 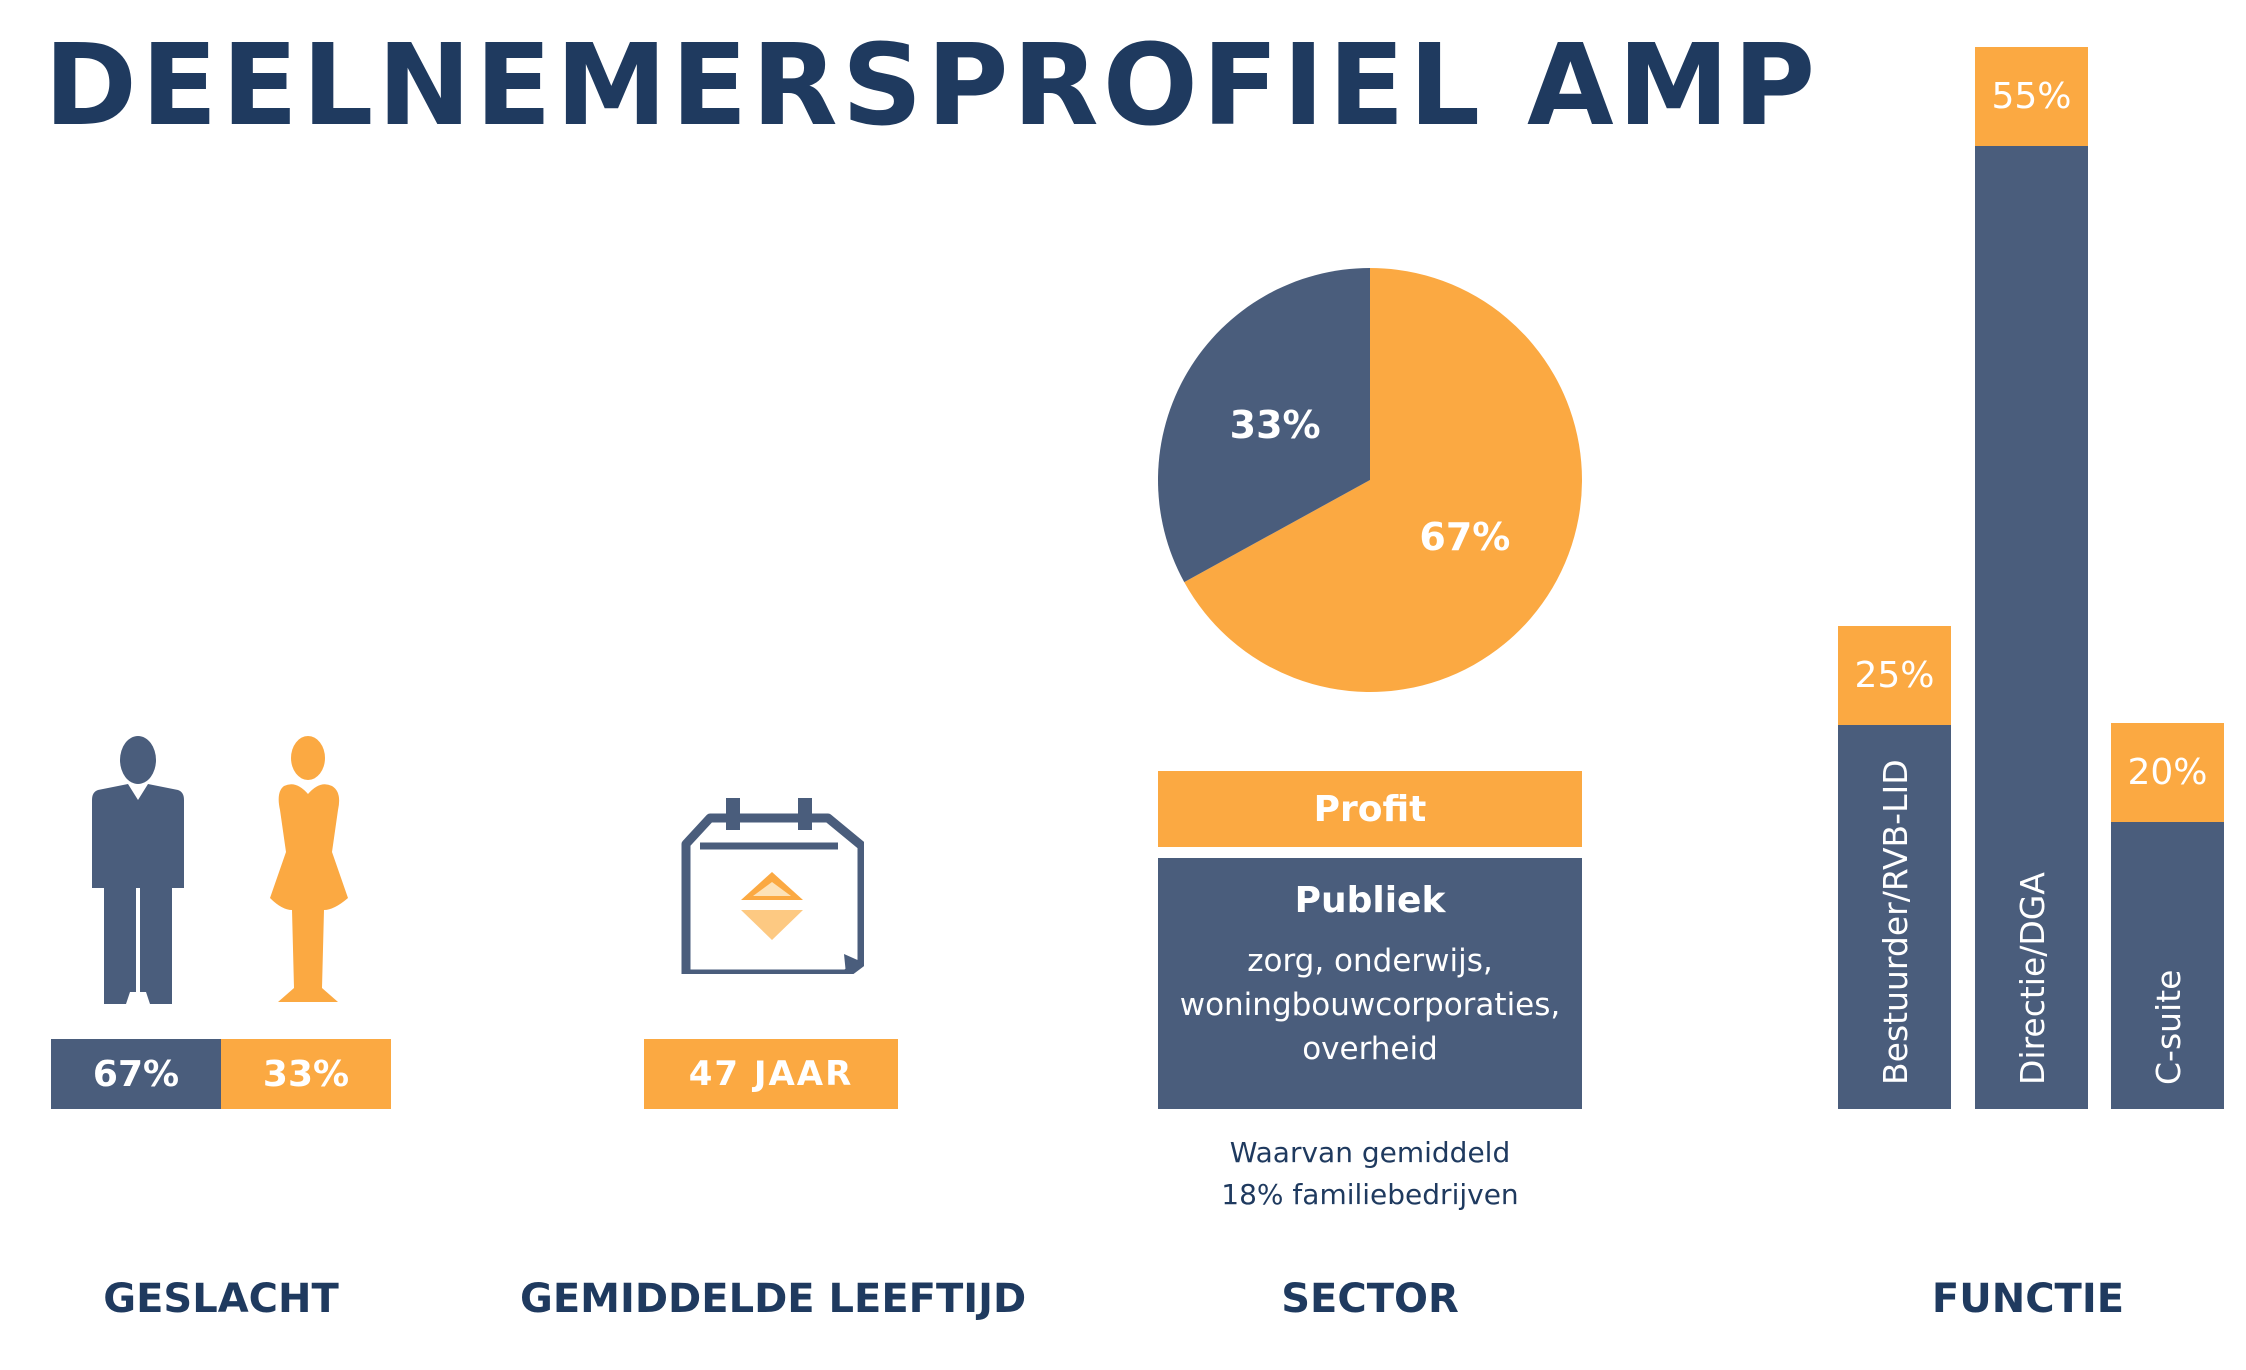 What do you see at coordinates (1895, 922) in the screenshot?
I see `function-bar-label: Bestuurder/RVB-LID` at bounding box center [1895, 922].